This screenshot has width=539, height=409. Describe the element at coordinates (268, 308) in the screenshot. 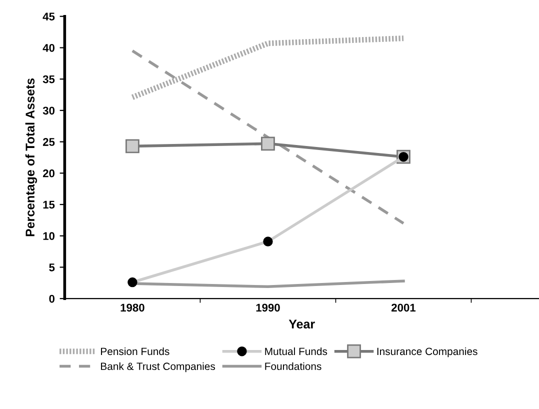

I see `x-tick-label: 1990` at that location.